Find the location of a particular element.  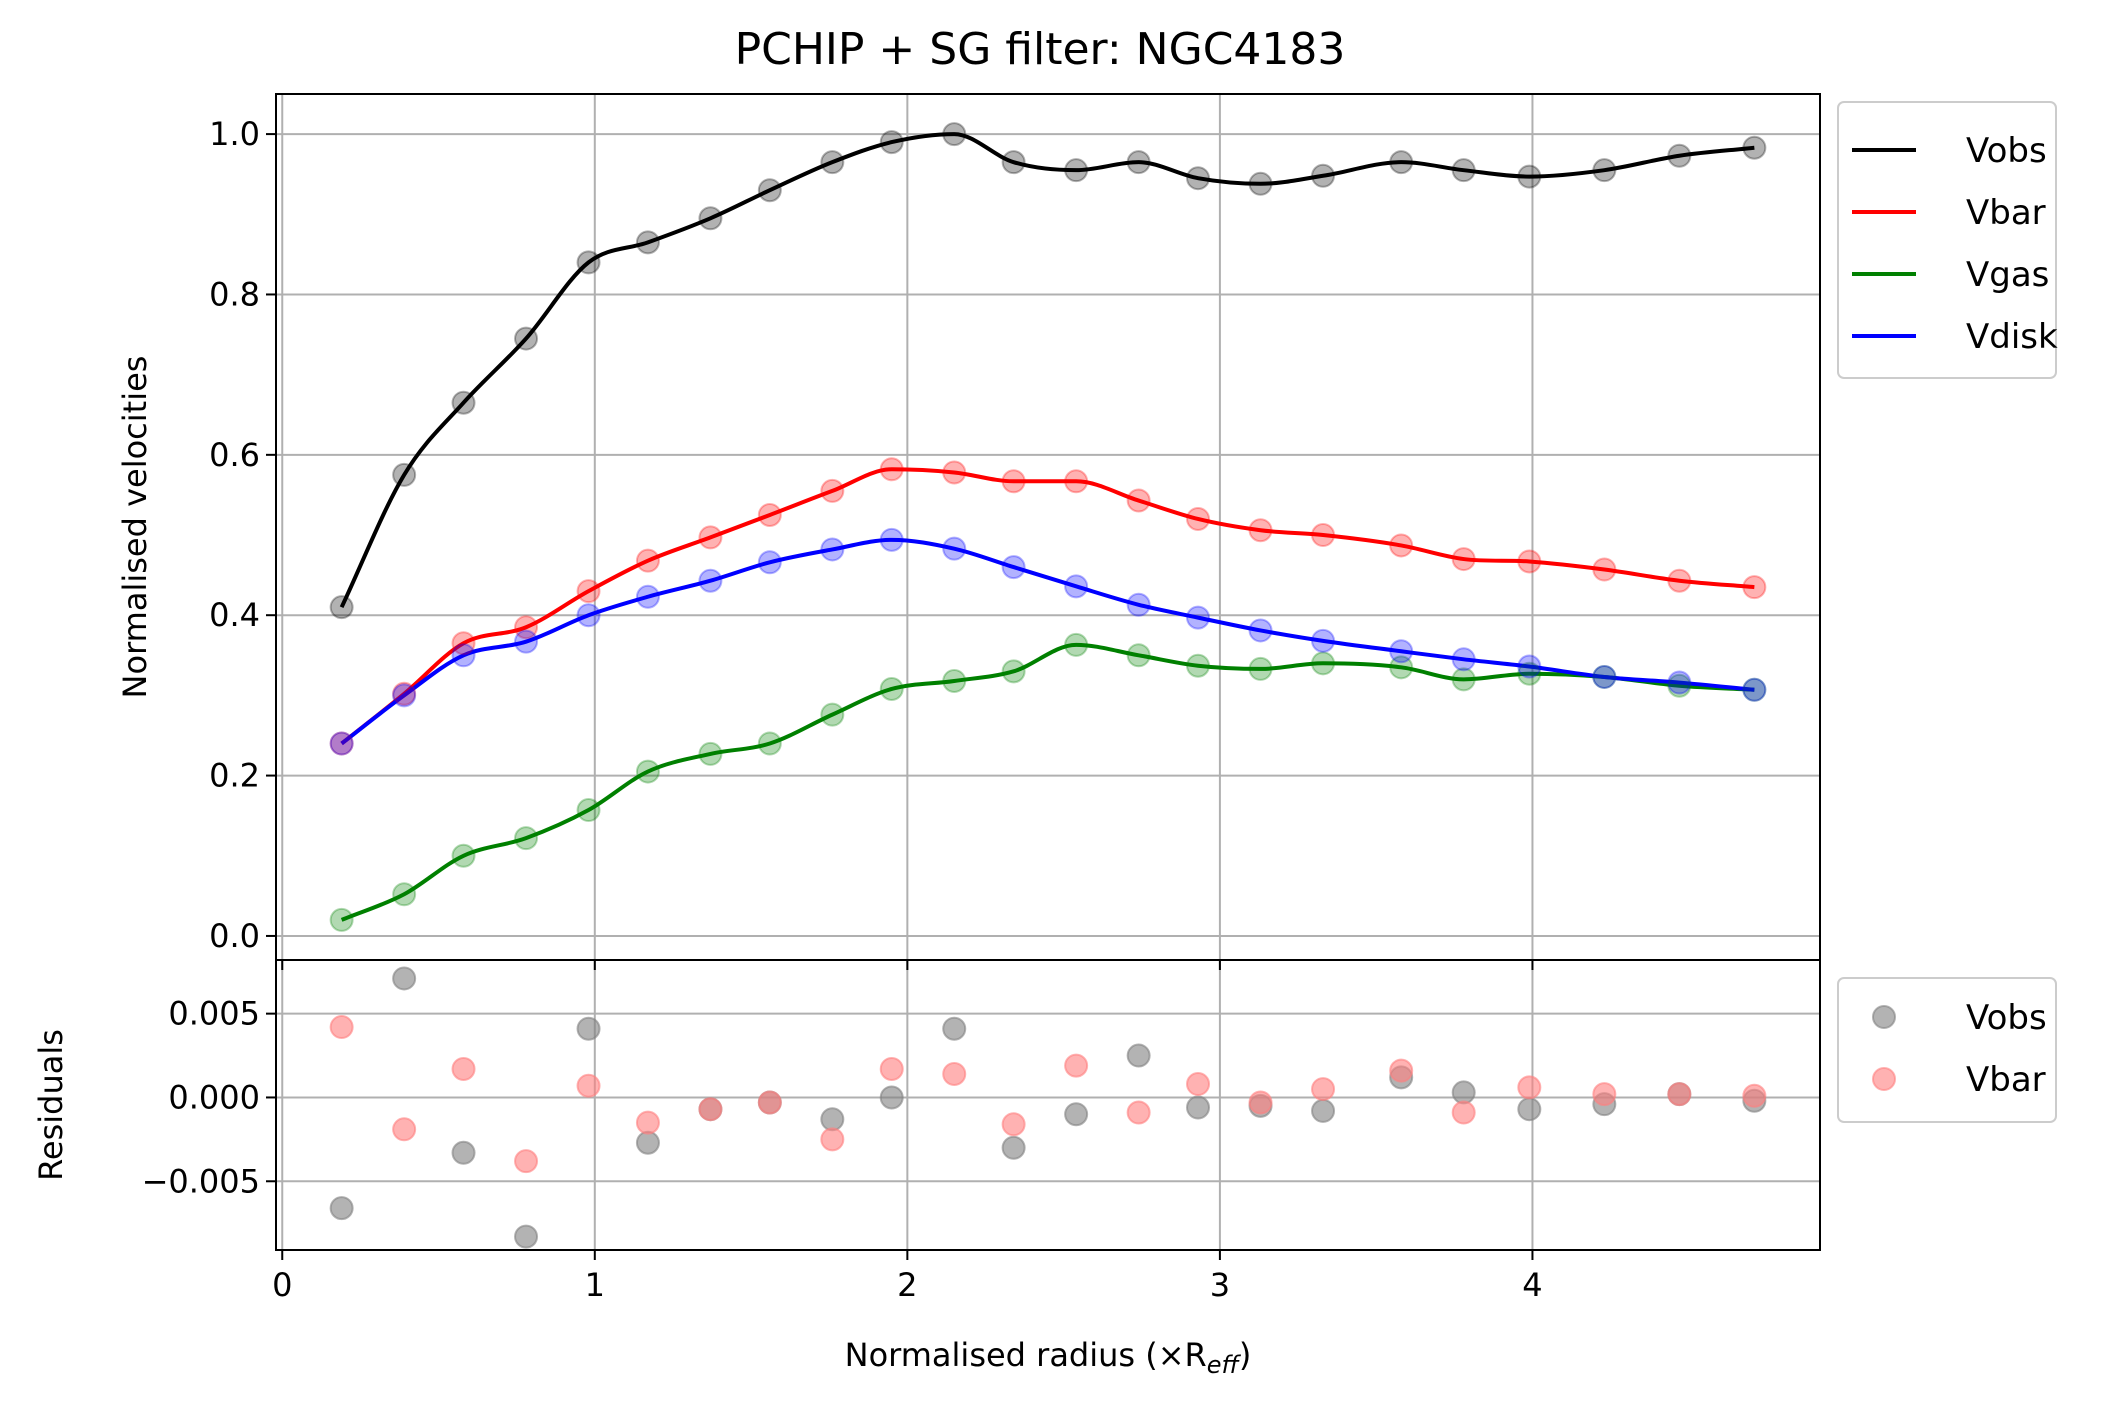

x-axis-label: Normalised radius (×Reff) is located at coordinates (1048, 1357).